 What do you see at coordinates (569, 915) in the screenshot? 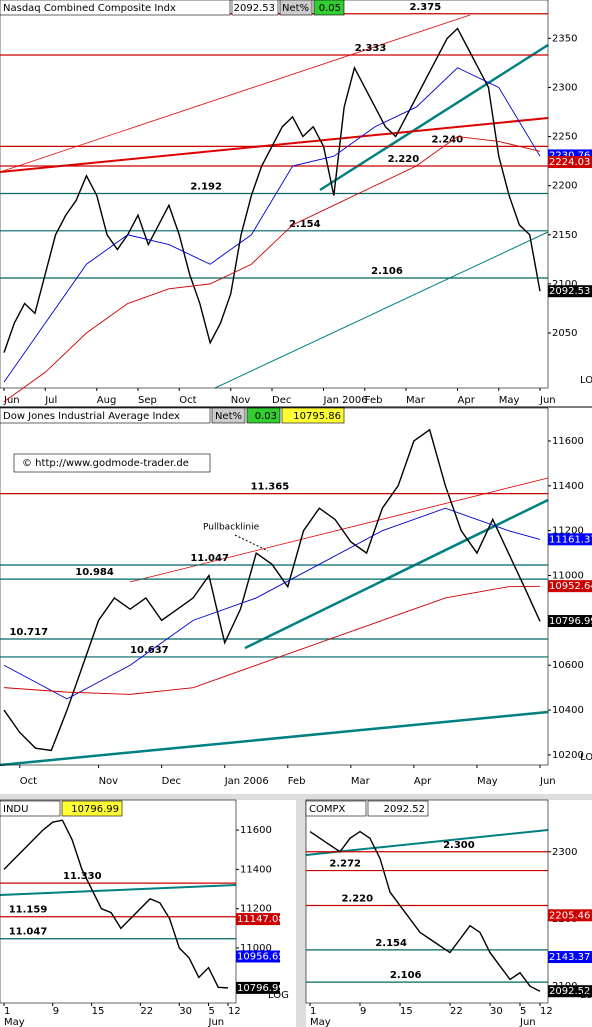
I see `price-tag-label: 2205.46` at bounding box center [569, 915].